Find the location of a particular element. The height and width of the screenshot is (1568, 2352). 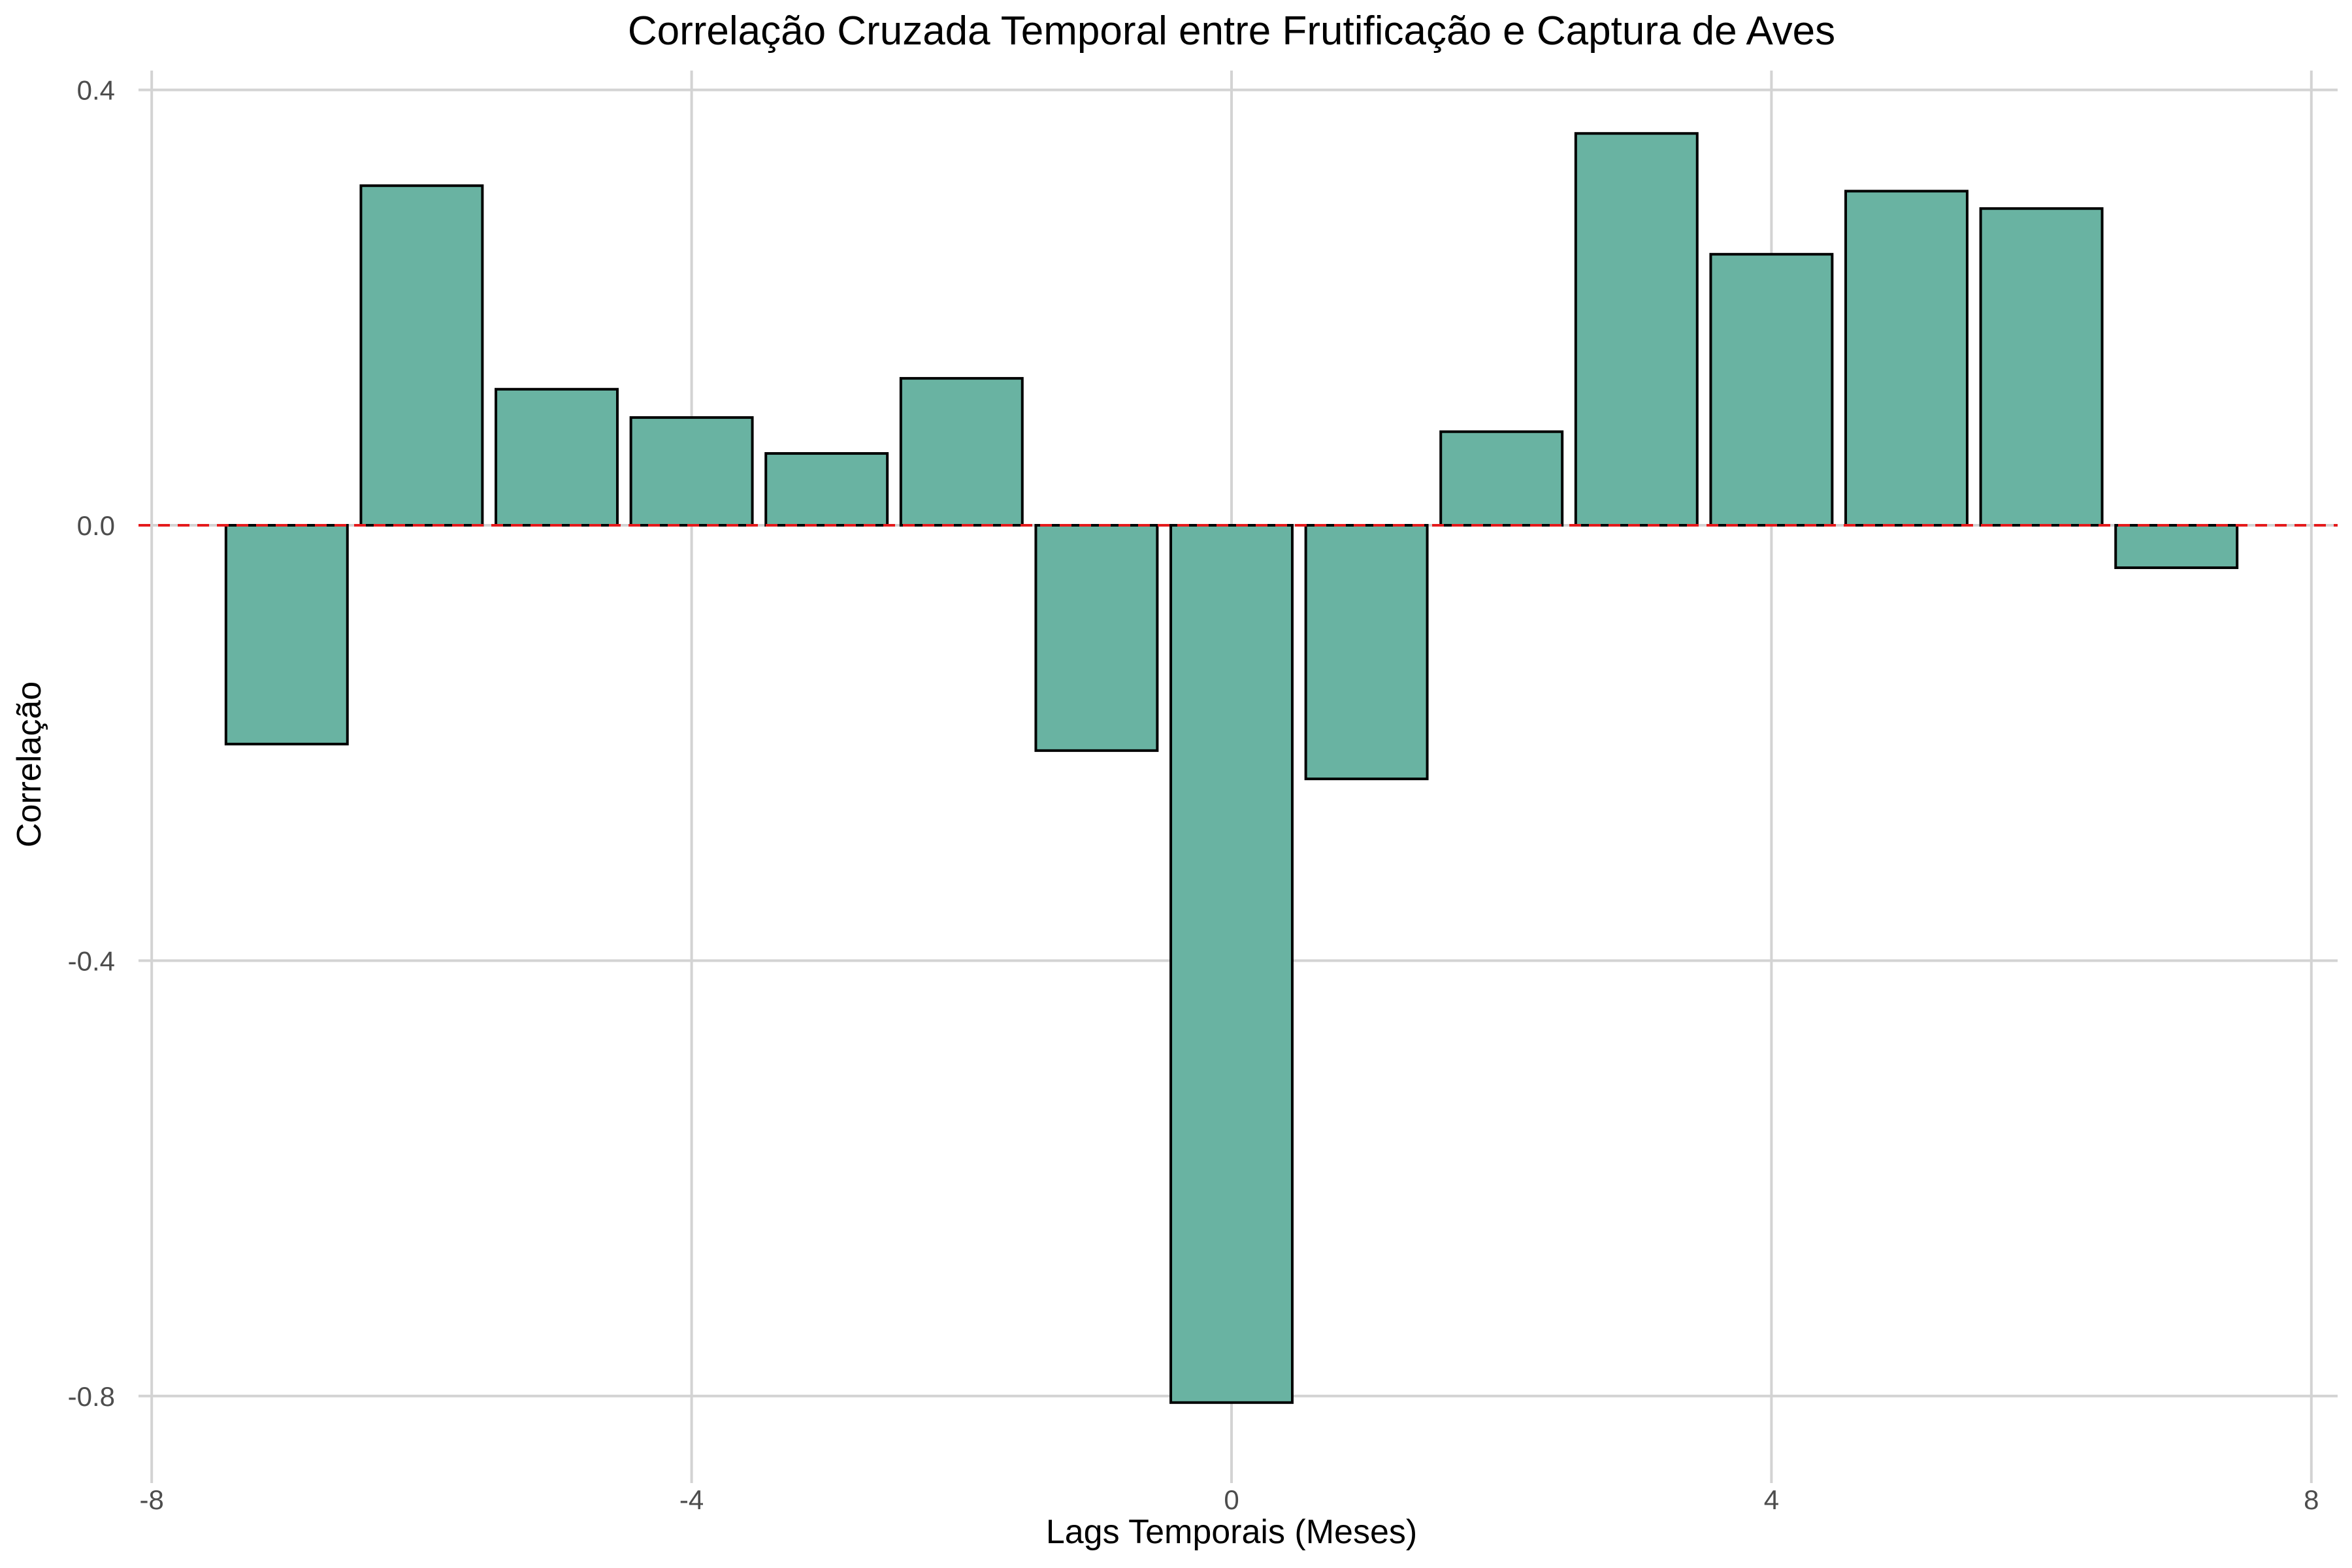

x-axis-ticks: -8 -4 0 4 8 is located at coordinates (1229, 1499).